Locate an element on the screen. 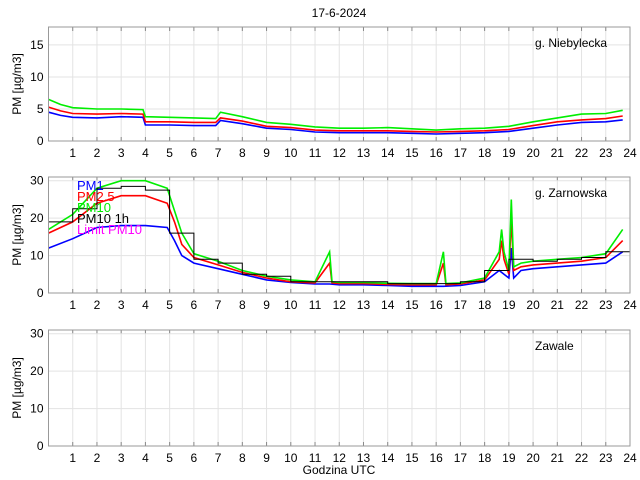 This screenshot has height=480, width=640. x-axis-label: Godzina UTC is located at coordinates (339, 470).